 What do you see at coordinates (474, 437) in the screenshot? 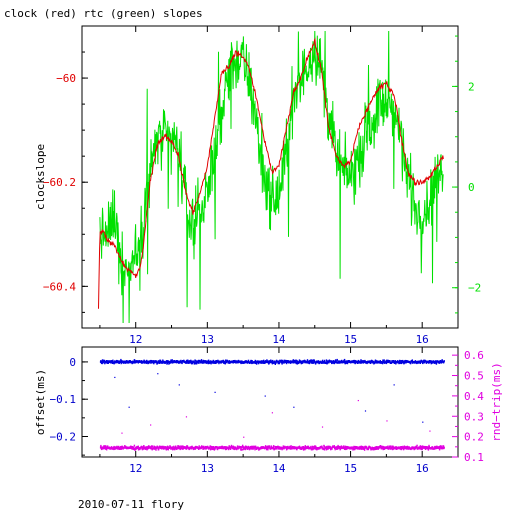
I see `y-tick-label-right: 0.2` at bounding box center [474, 437].